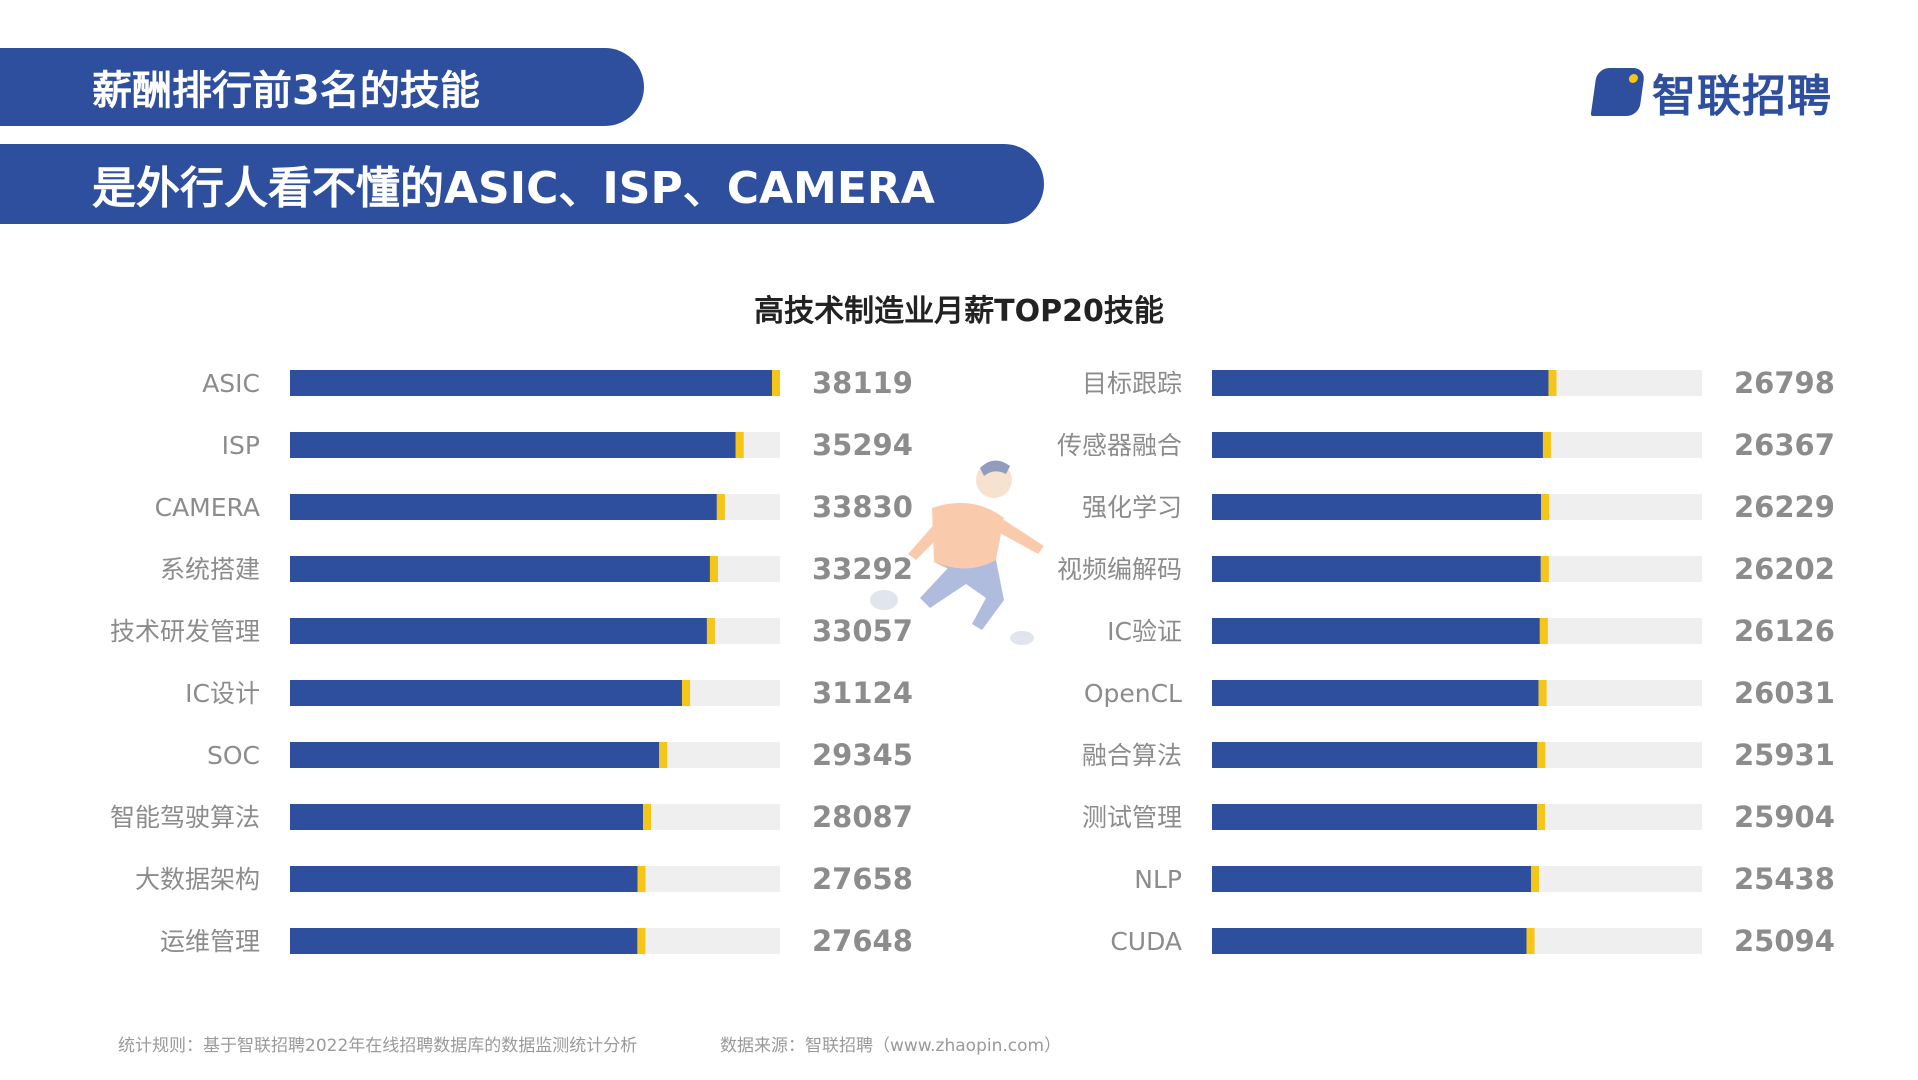 The image size is (1918, 1080). Describe the element at coordinates (185, 631) in the screenshot. I see `category-label: 技术研发管理` at that location.